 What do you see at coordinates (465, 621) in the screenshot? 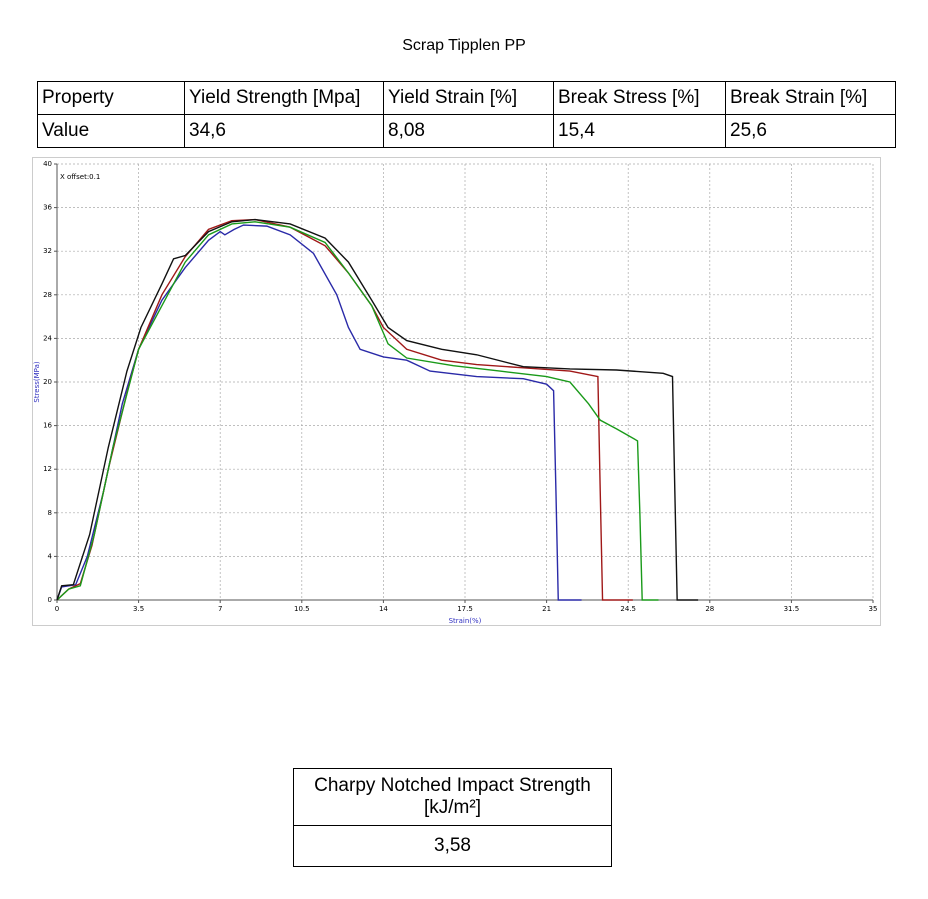
I see `x-axis-label: Strain(%)` at bounding box center [465, 621].